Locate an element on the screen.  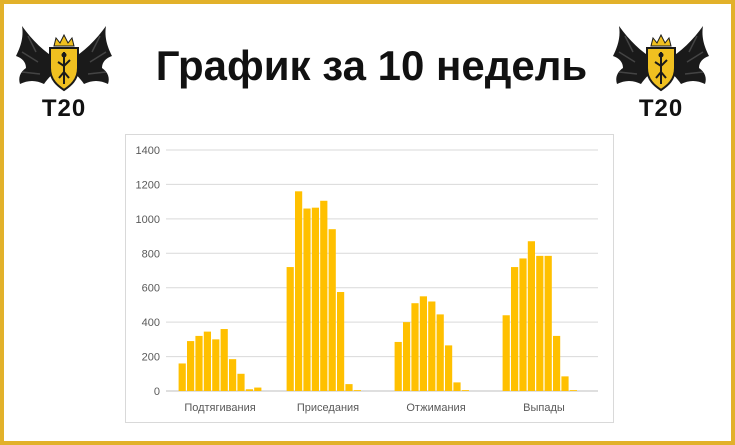
y-tick-label: 1200 is located at coordinates (148, 185).